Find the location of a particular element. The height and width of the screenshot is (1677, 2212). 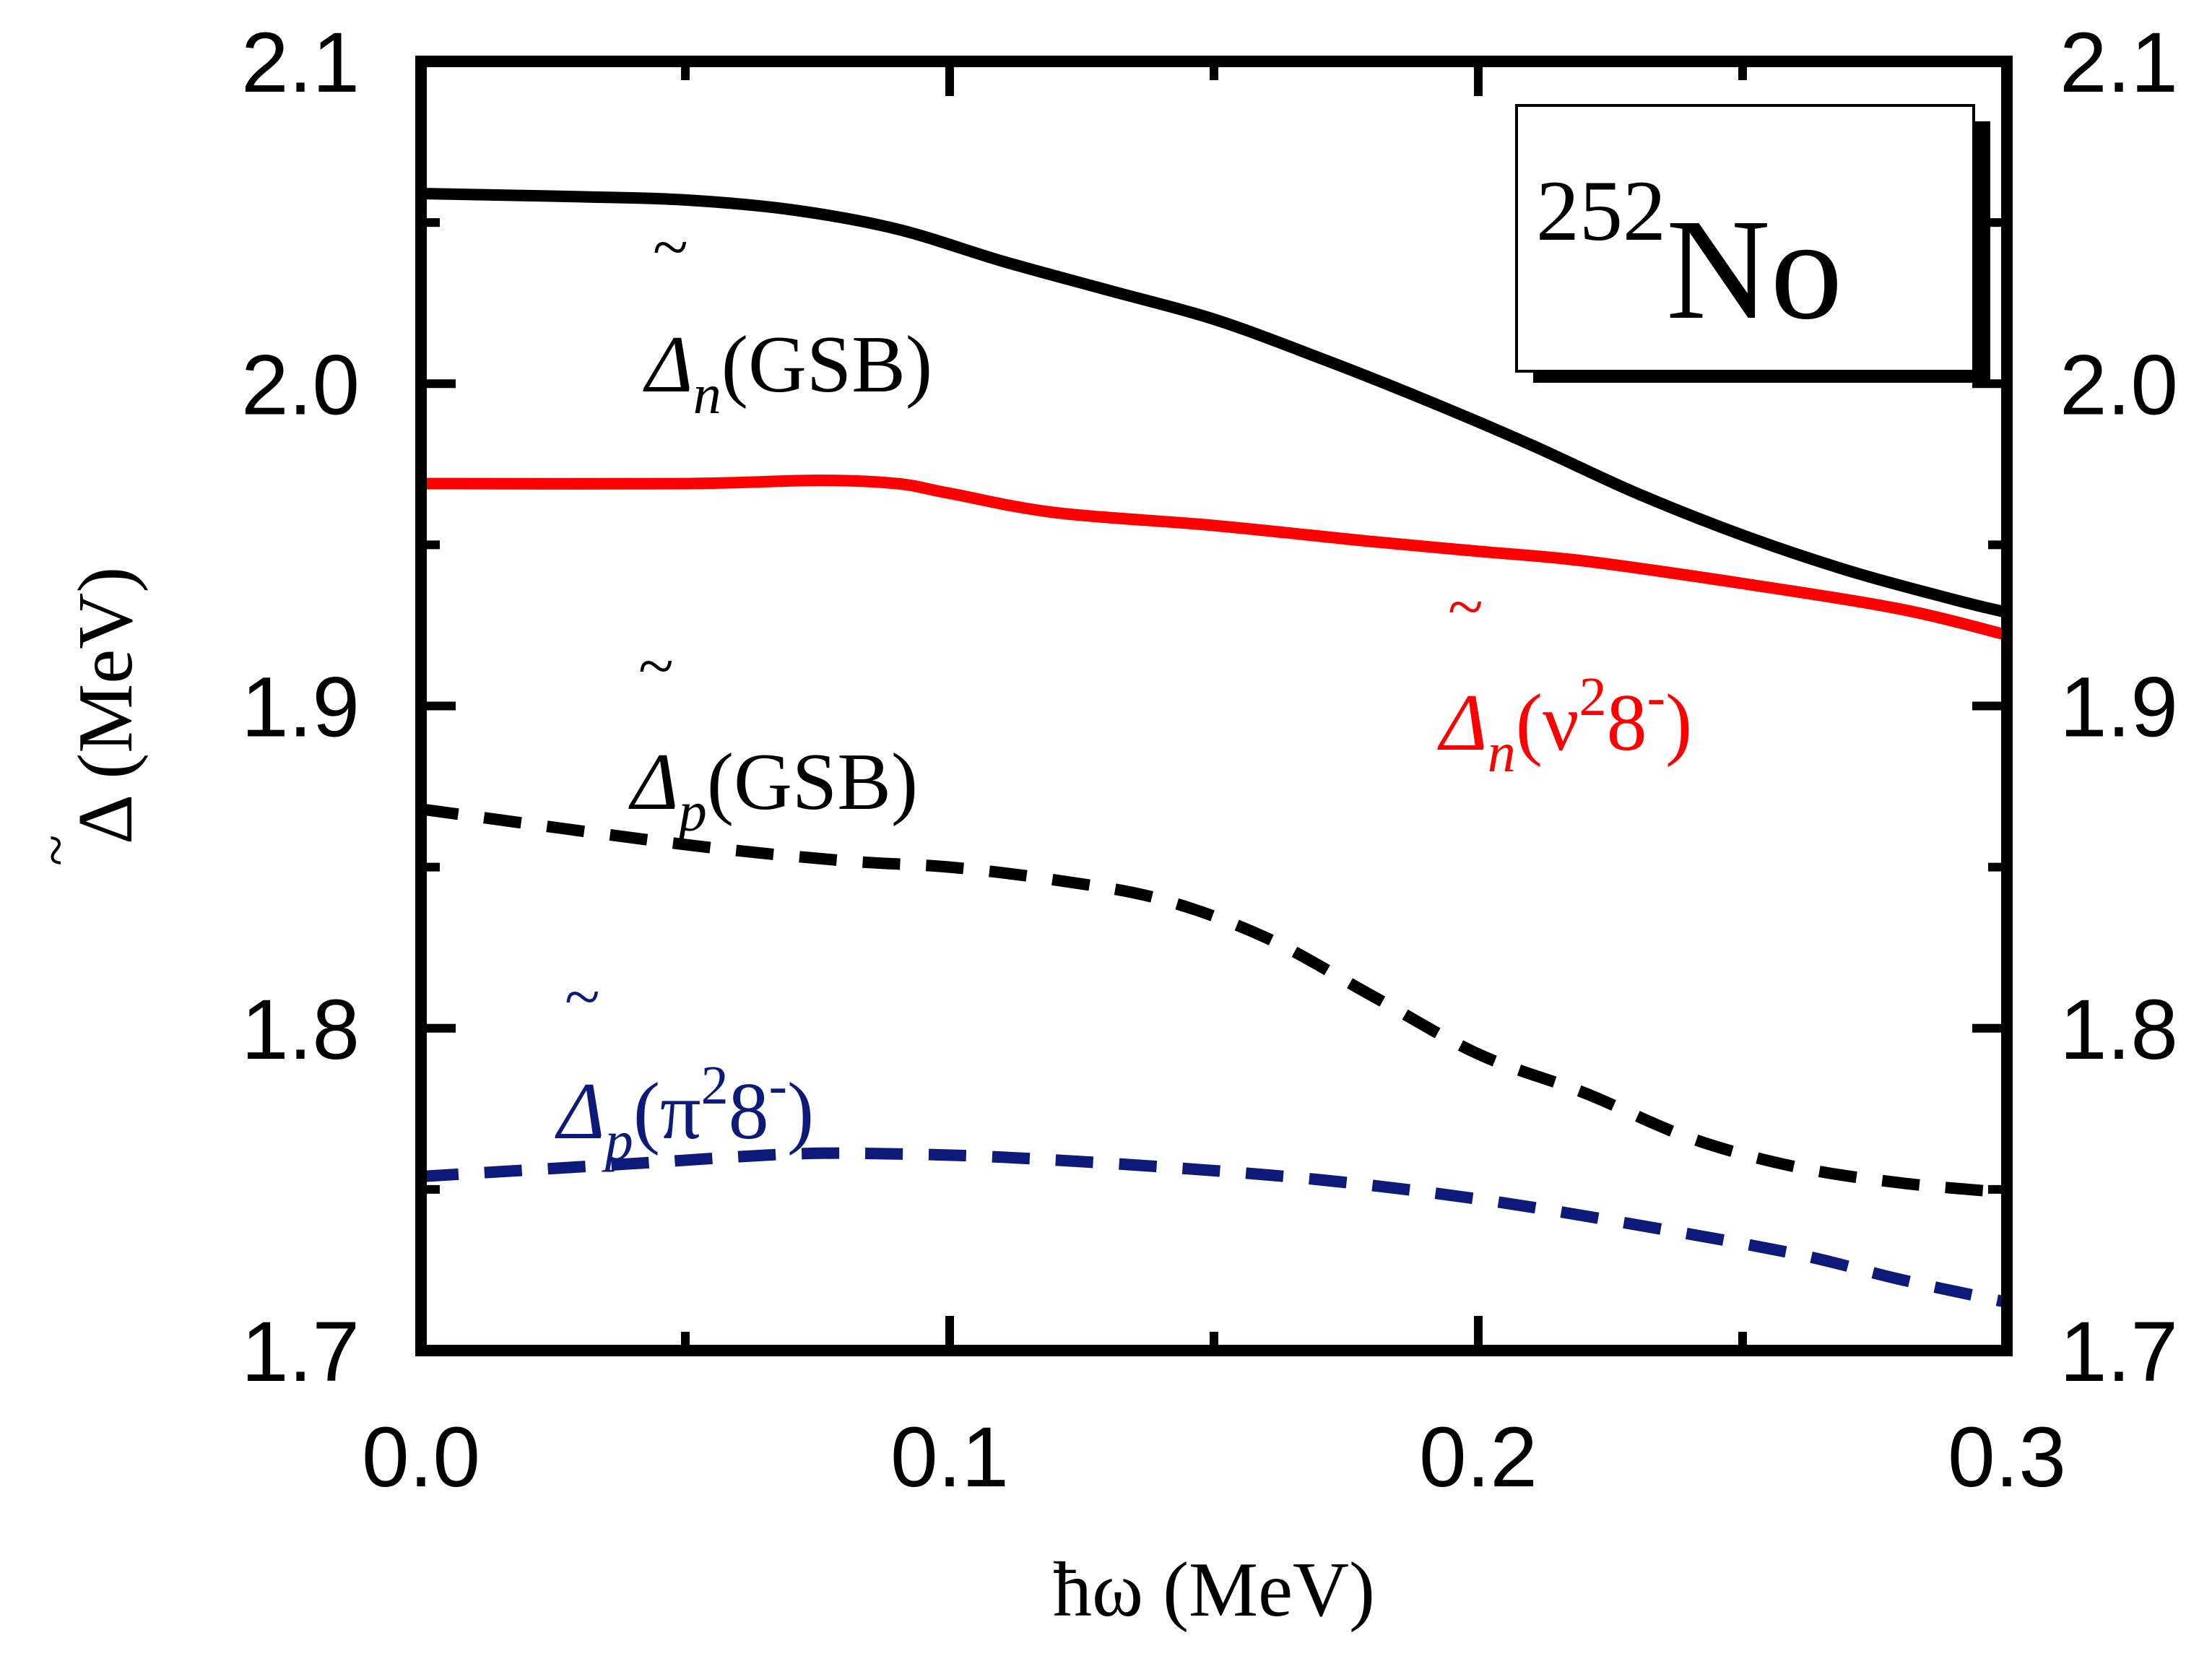

y-tick-label-left: 2.1 is located at coordinates (301, 62).